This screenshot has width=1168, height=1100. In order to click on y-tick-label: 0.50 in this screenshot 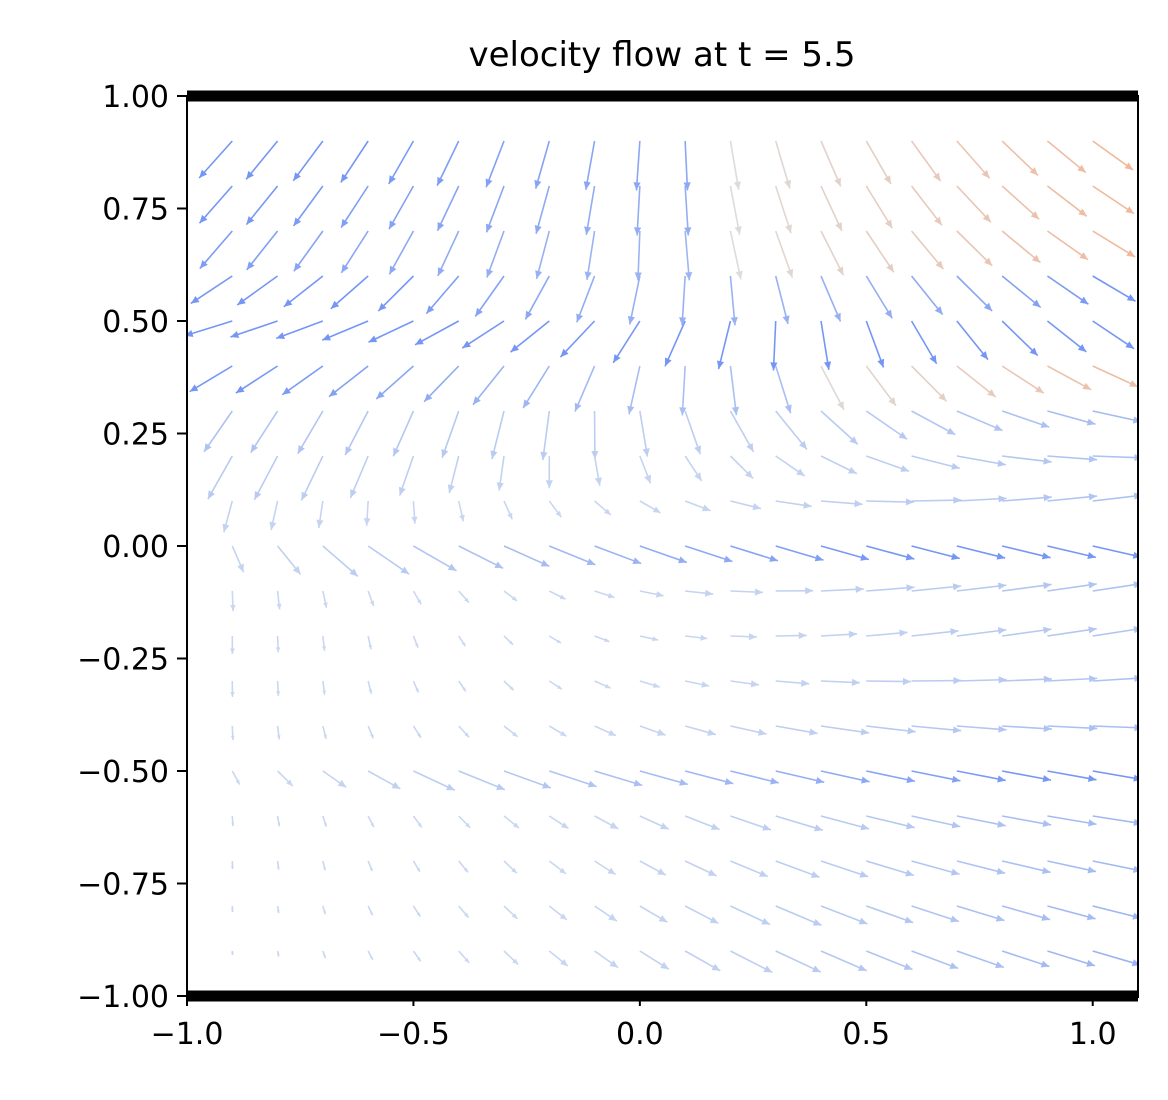, I will do `click(135, 322)`.